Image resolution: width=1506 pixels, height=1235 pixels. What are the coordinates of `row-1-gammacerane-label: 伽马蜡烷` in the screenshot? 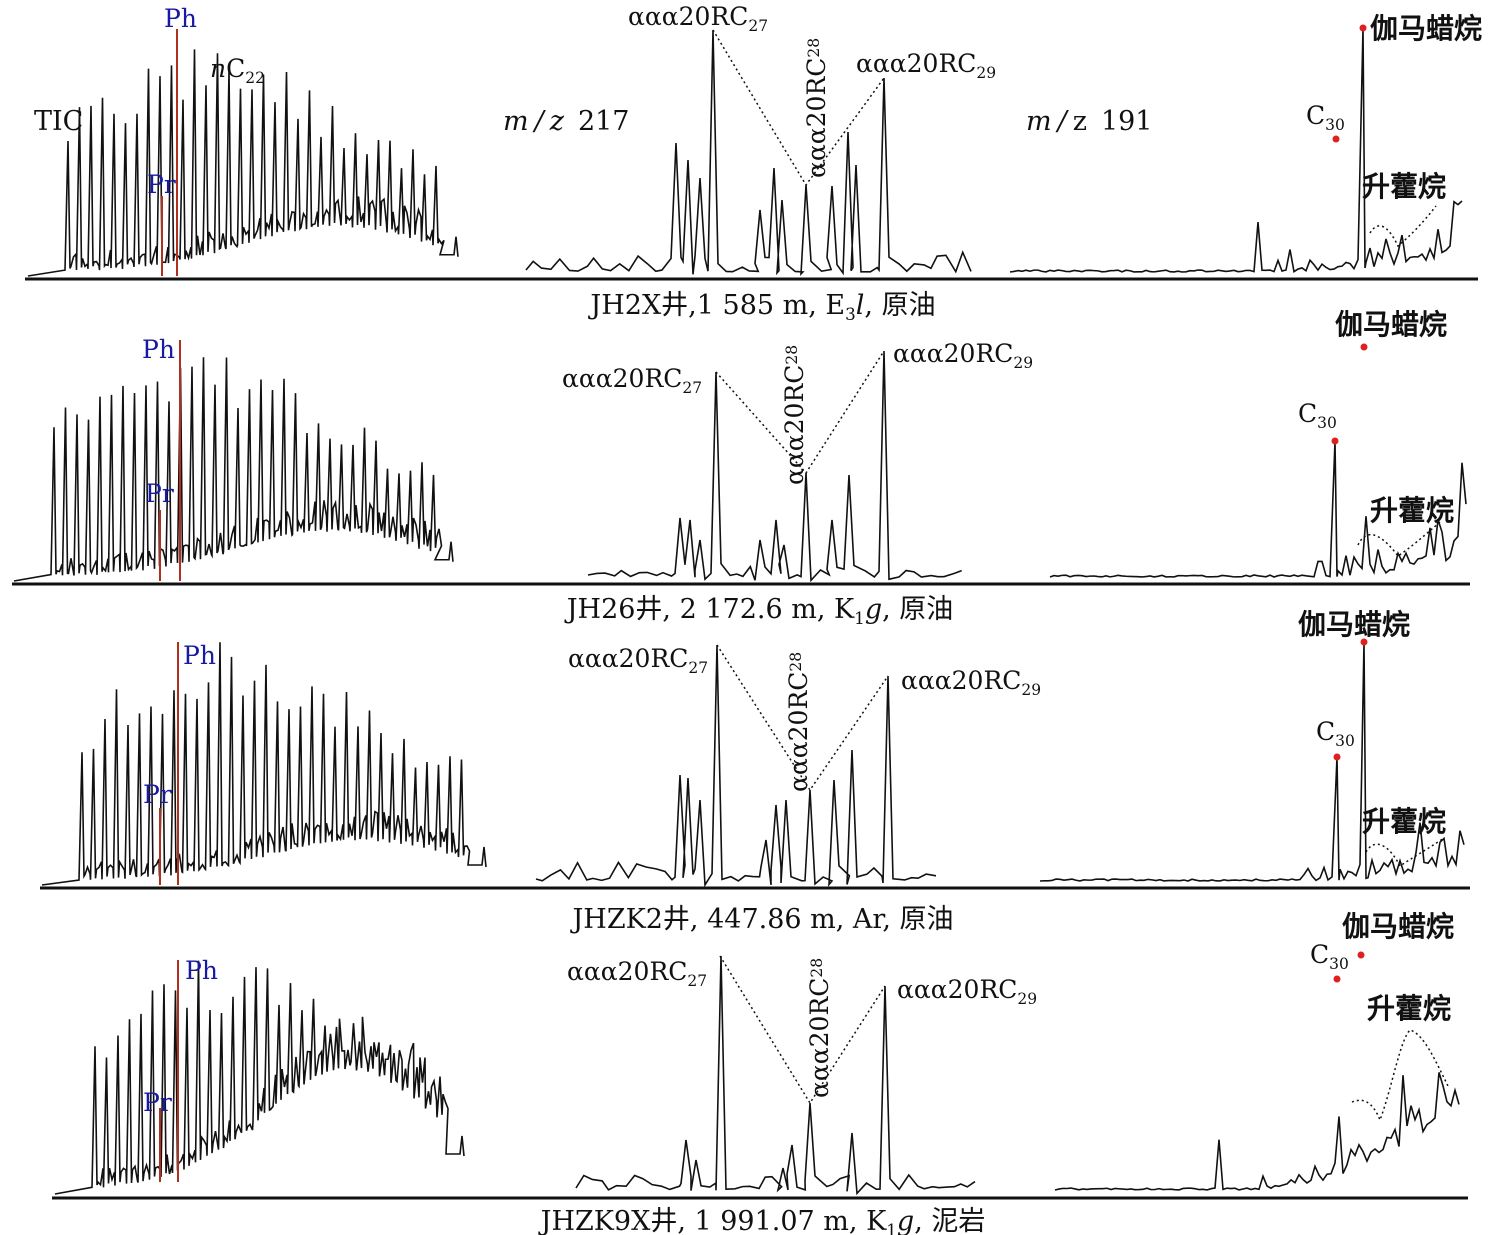 It's located at (1426, 28).